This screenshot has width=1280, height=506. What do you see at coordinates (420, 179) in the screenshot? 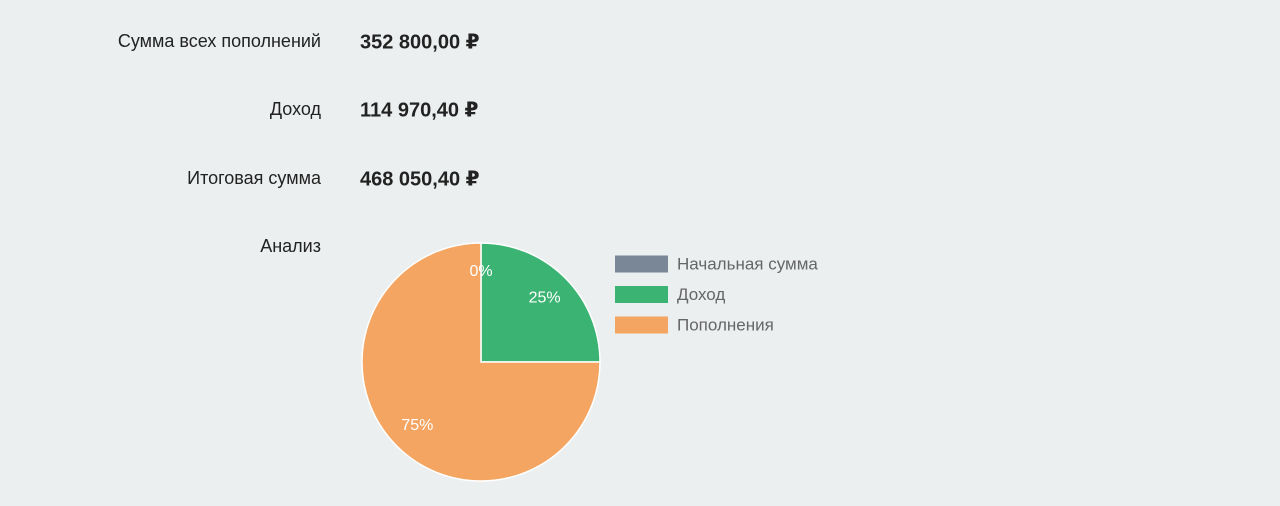
I see `row-value: 468 050,40 ₽` at bounding box center [420, 179].